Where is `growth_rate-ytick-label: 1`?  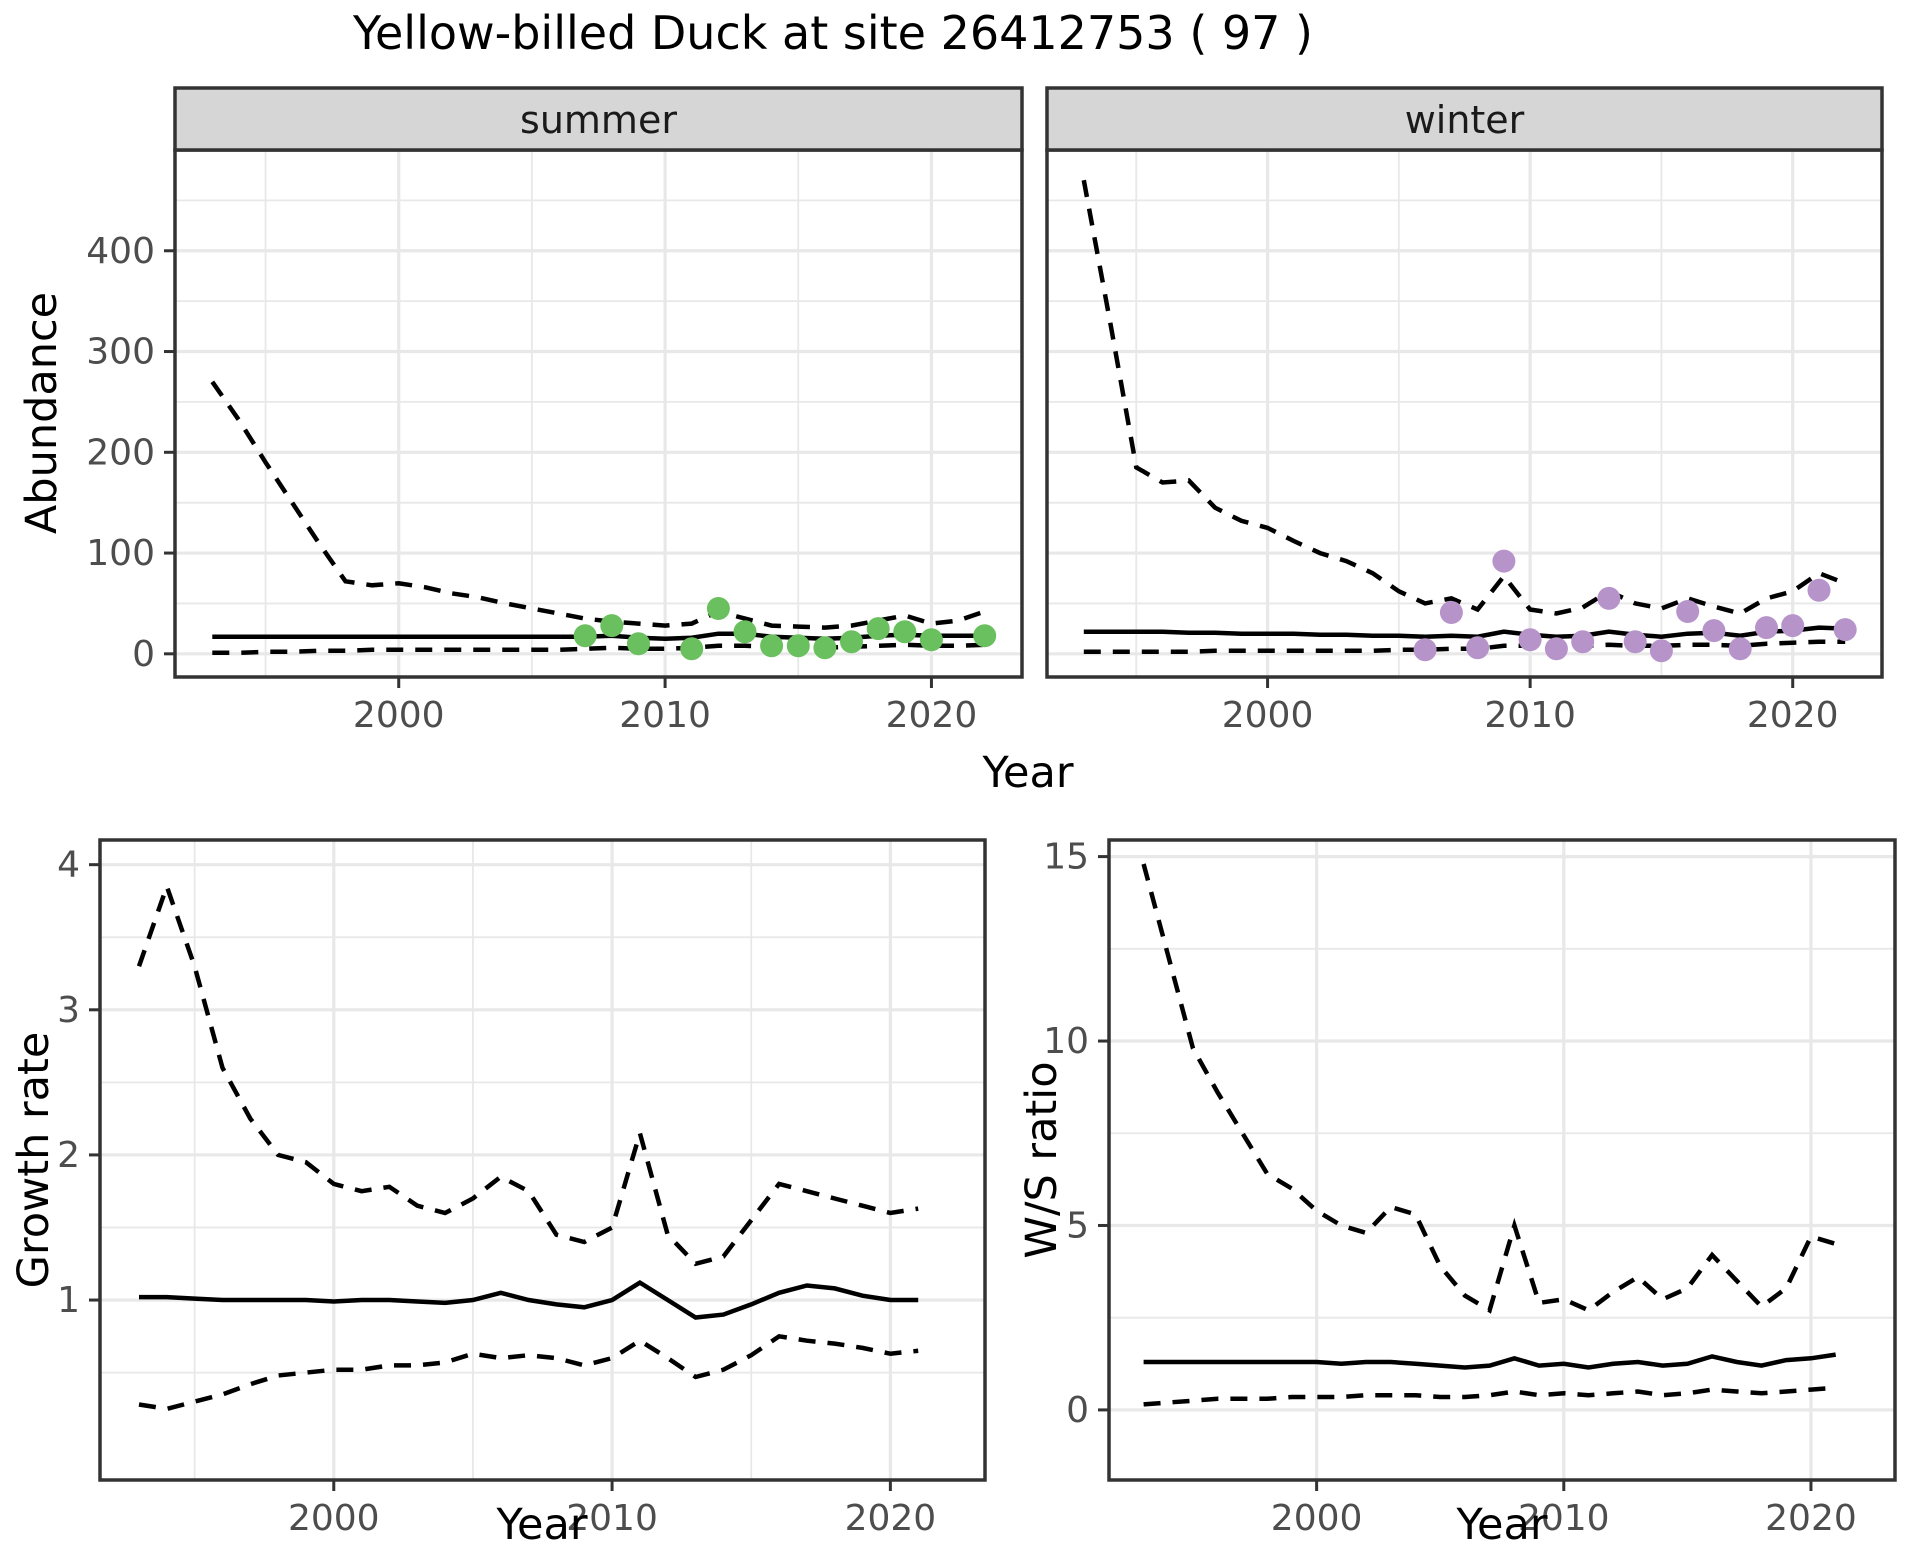 growth_rate-ytick-label: 1 is located at coordinates (68, 1300).